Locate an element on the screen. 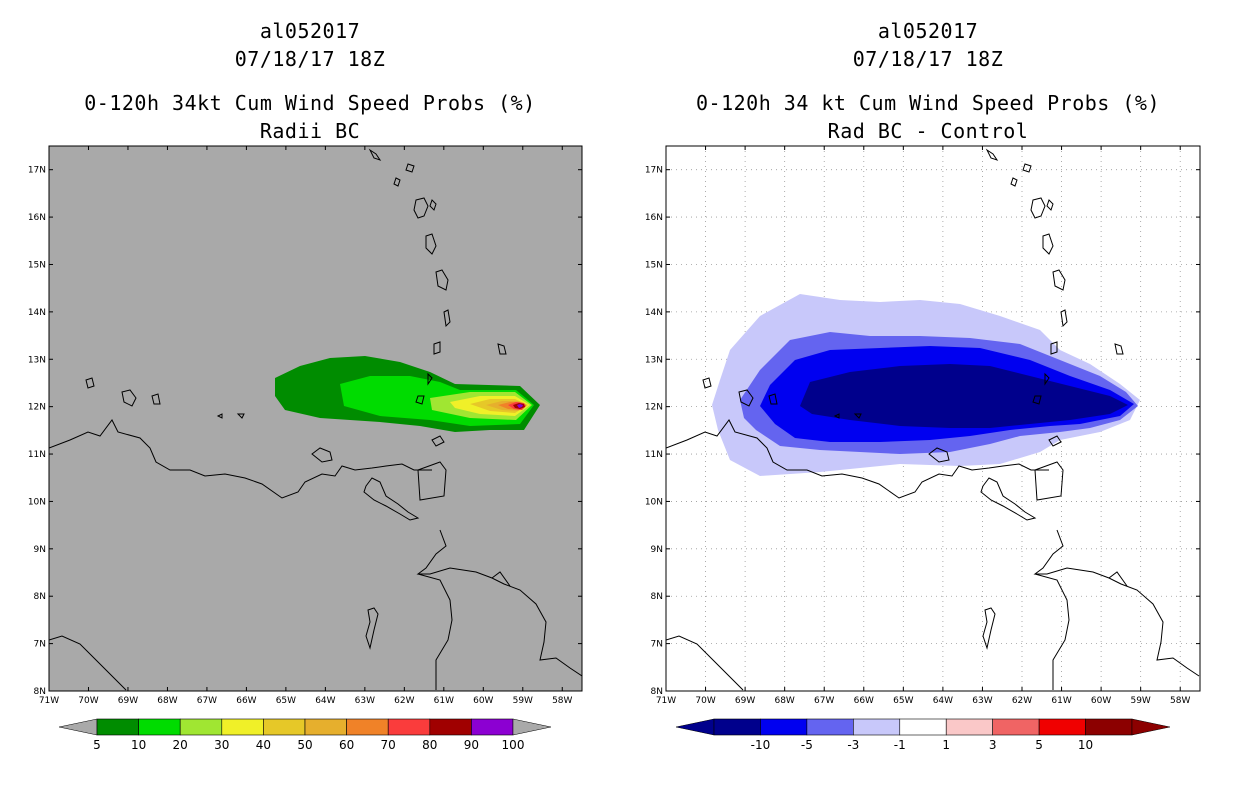  left-lat-label: 11N is located at coordinates (37, 455).